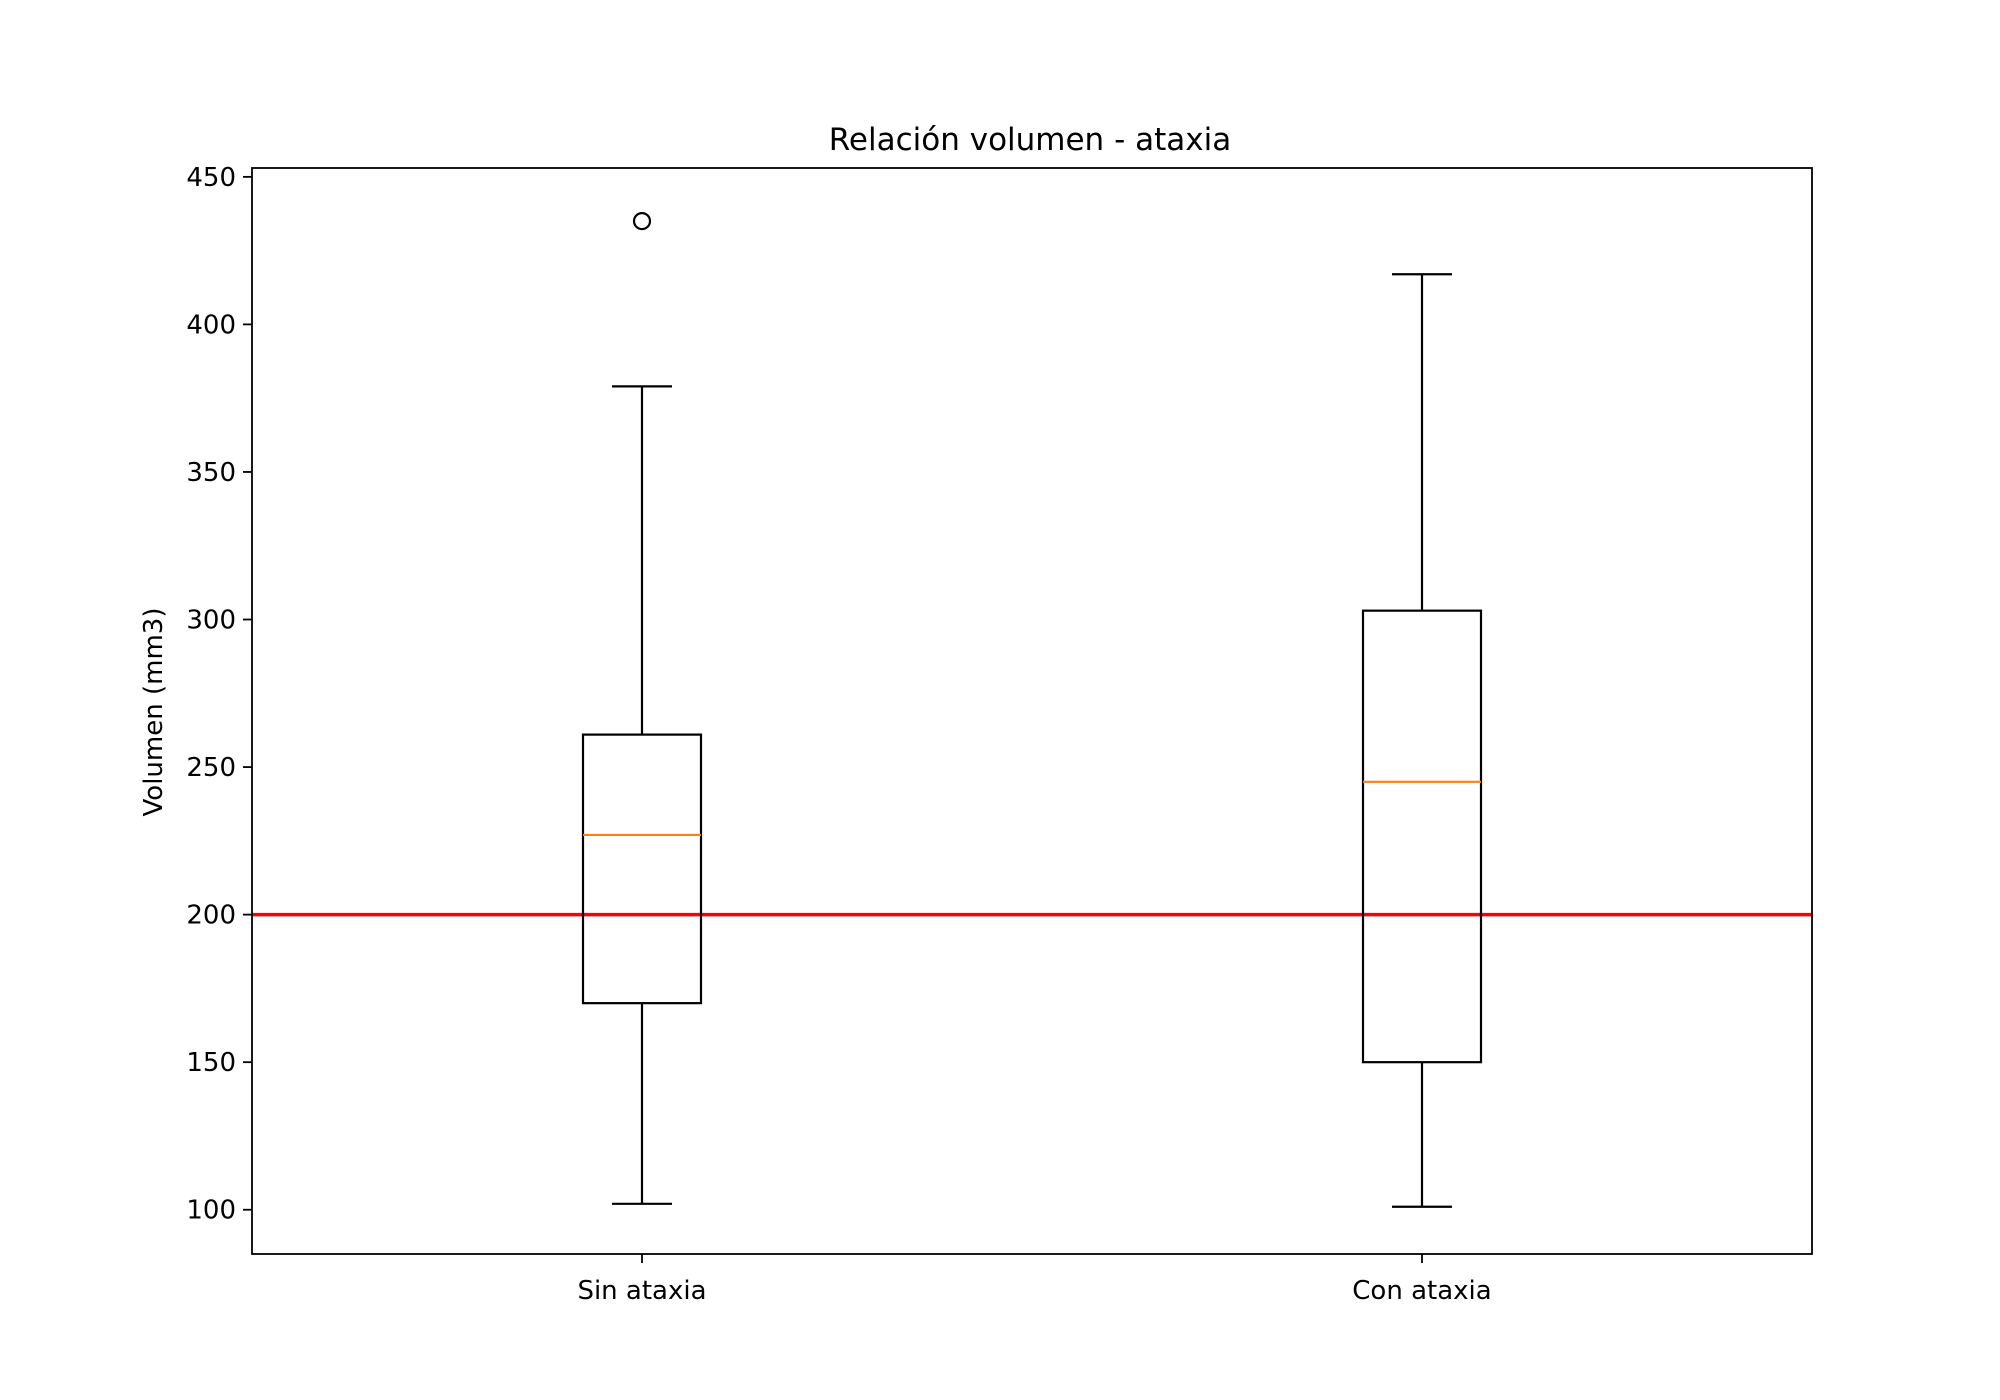 Image resolution: width=2000 pixels, height=1400 pixels. What do you see at coordinates (211, 916) in the screenshot?
I see `y-tick-label: 200` at bounding box center [211, 916].